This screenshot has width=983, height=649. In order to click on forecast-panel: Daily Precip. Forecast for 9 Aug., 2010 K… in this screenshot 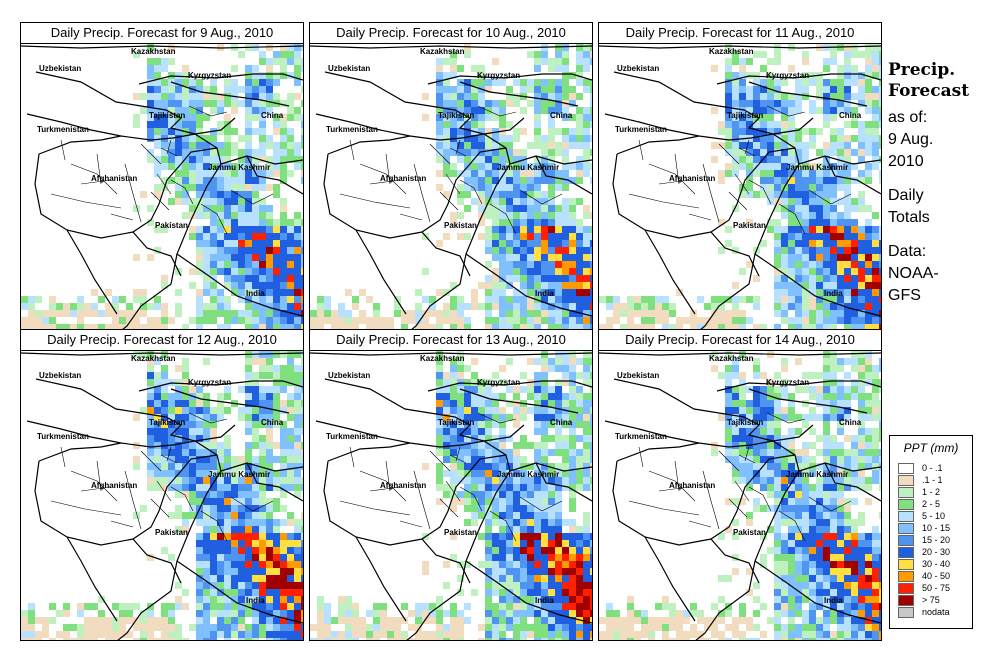, I will do `click(162, 178)`.